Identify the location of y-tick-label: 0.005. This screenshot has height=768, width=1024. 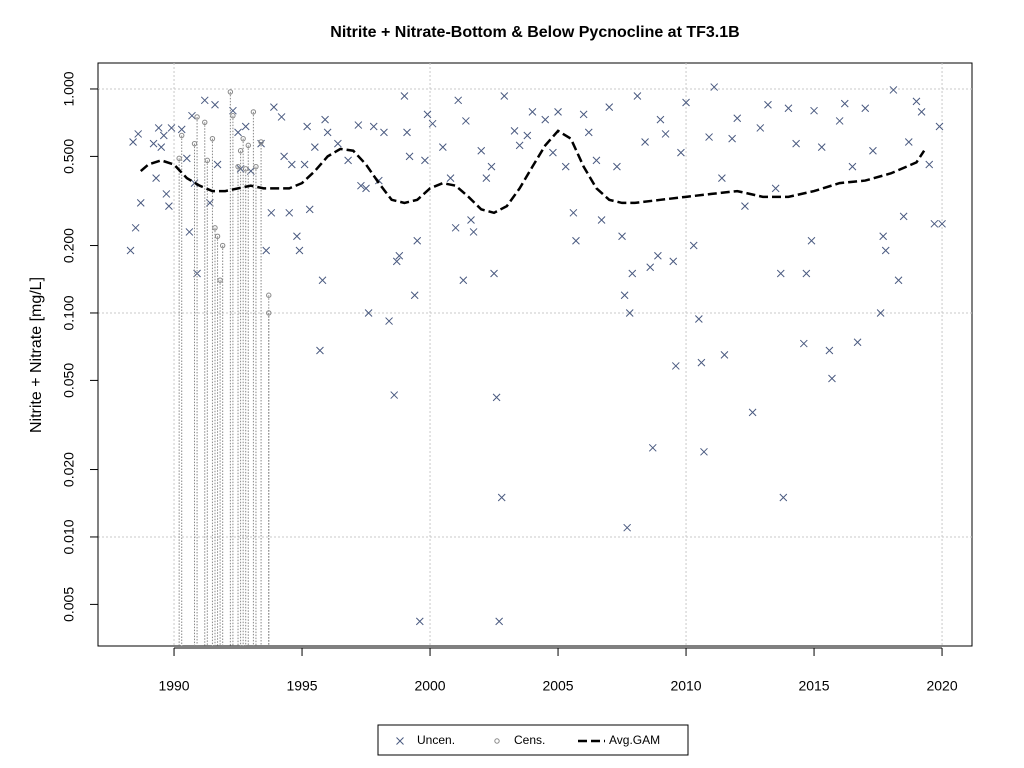
(69, 604).